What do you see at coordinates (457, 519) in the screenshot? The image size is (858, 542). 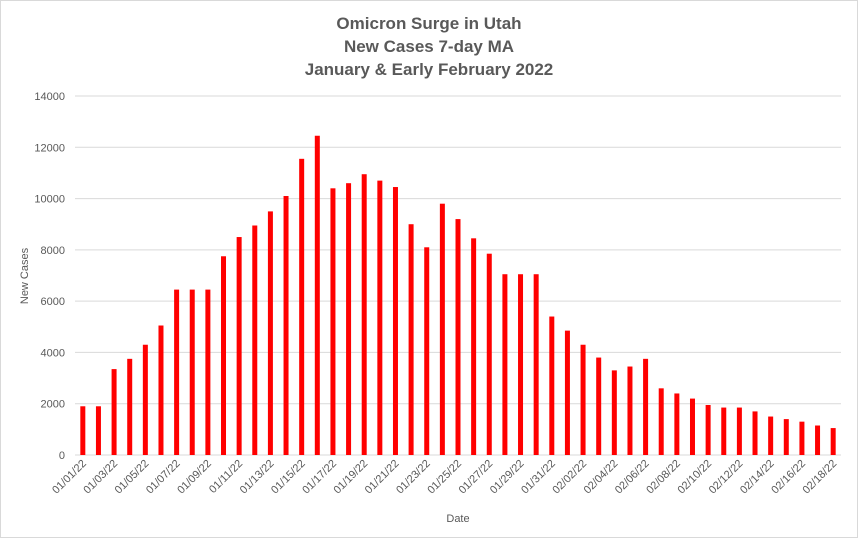 I see `x-axis-title: Date` at bounding box center [457, 519].